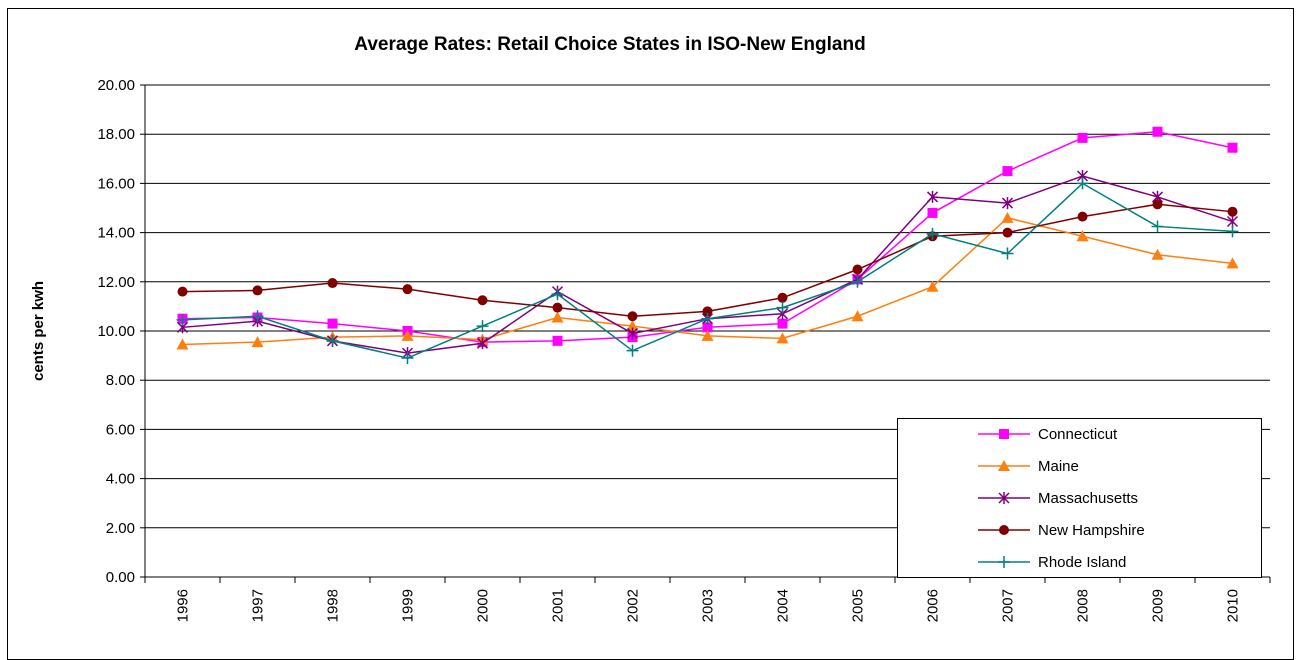  What do you see at coordinates (116, 134) in the screenshot?
I see `y-tick-label: 18.00` at bounding box center [116, 134].